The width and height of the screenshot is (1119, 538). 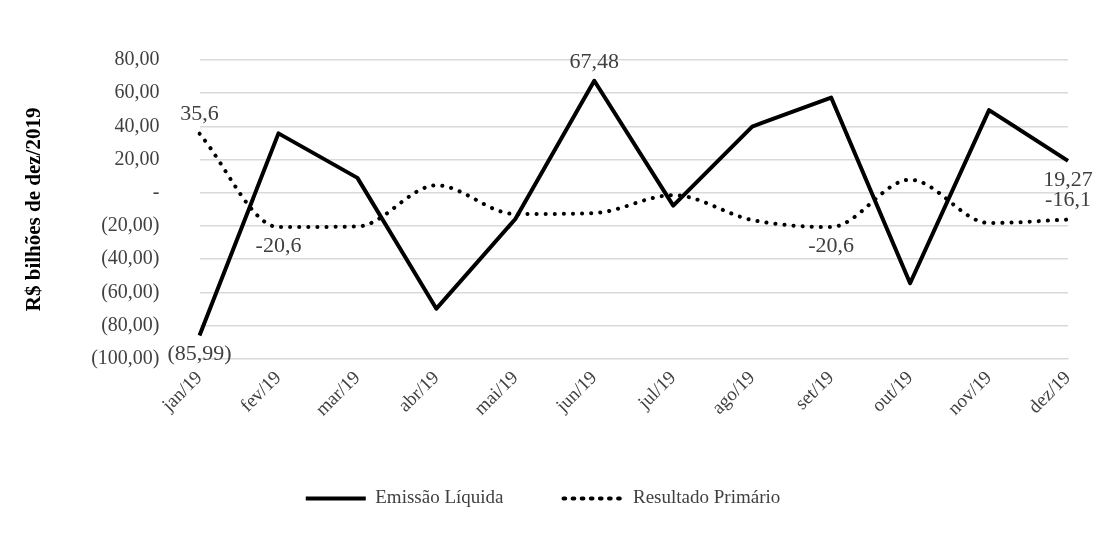 What do you see at coordinates (137, 124) in the screenshot?
I see `y-tick-label: 40,00` at bounding box center [137, 124].